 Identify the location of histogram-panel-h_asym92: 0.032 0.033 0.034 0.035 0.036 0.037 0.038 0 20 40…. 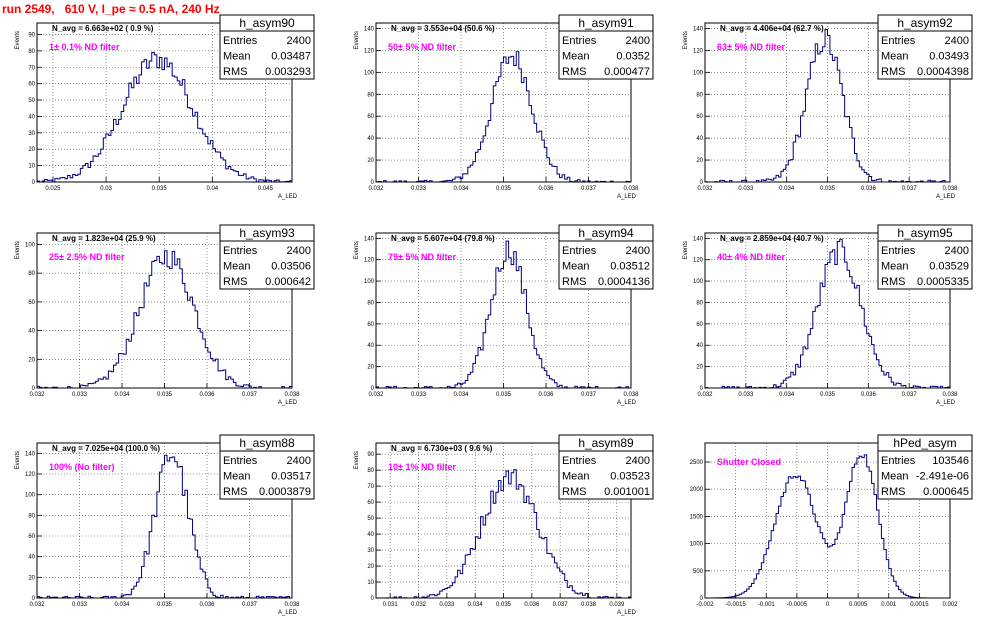
(828, 107).